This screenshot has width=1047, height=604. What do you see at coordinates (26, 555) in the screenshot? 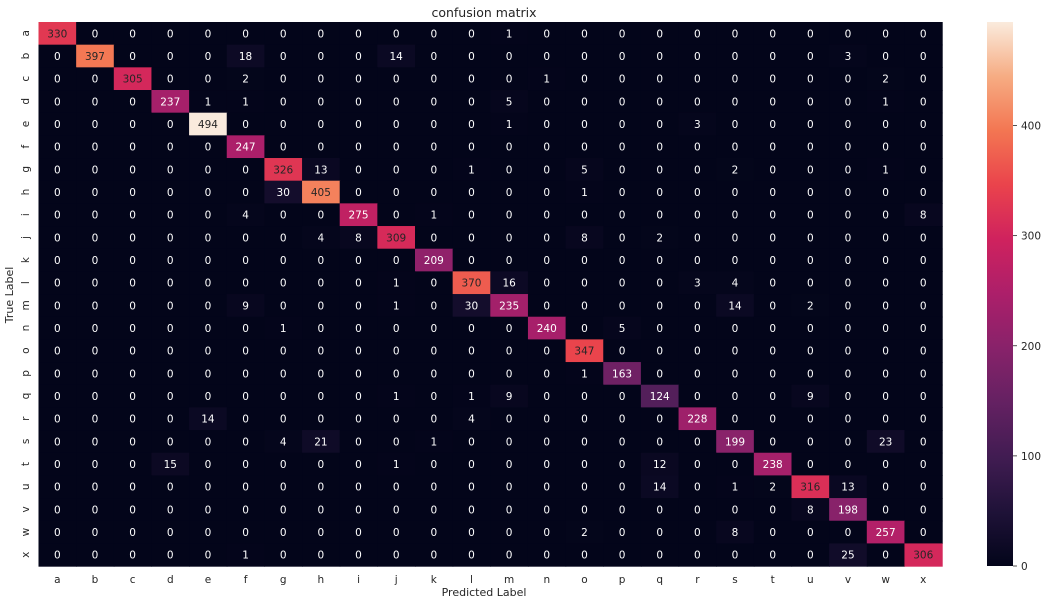
I see `y-tick-label: x` at bounding box center [26, 555].